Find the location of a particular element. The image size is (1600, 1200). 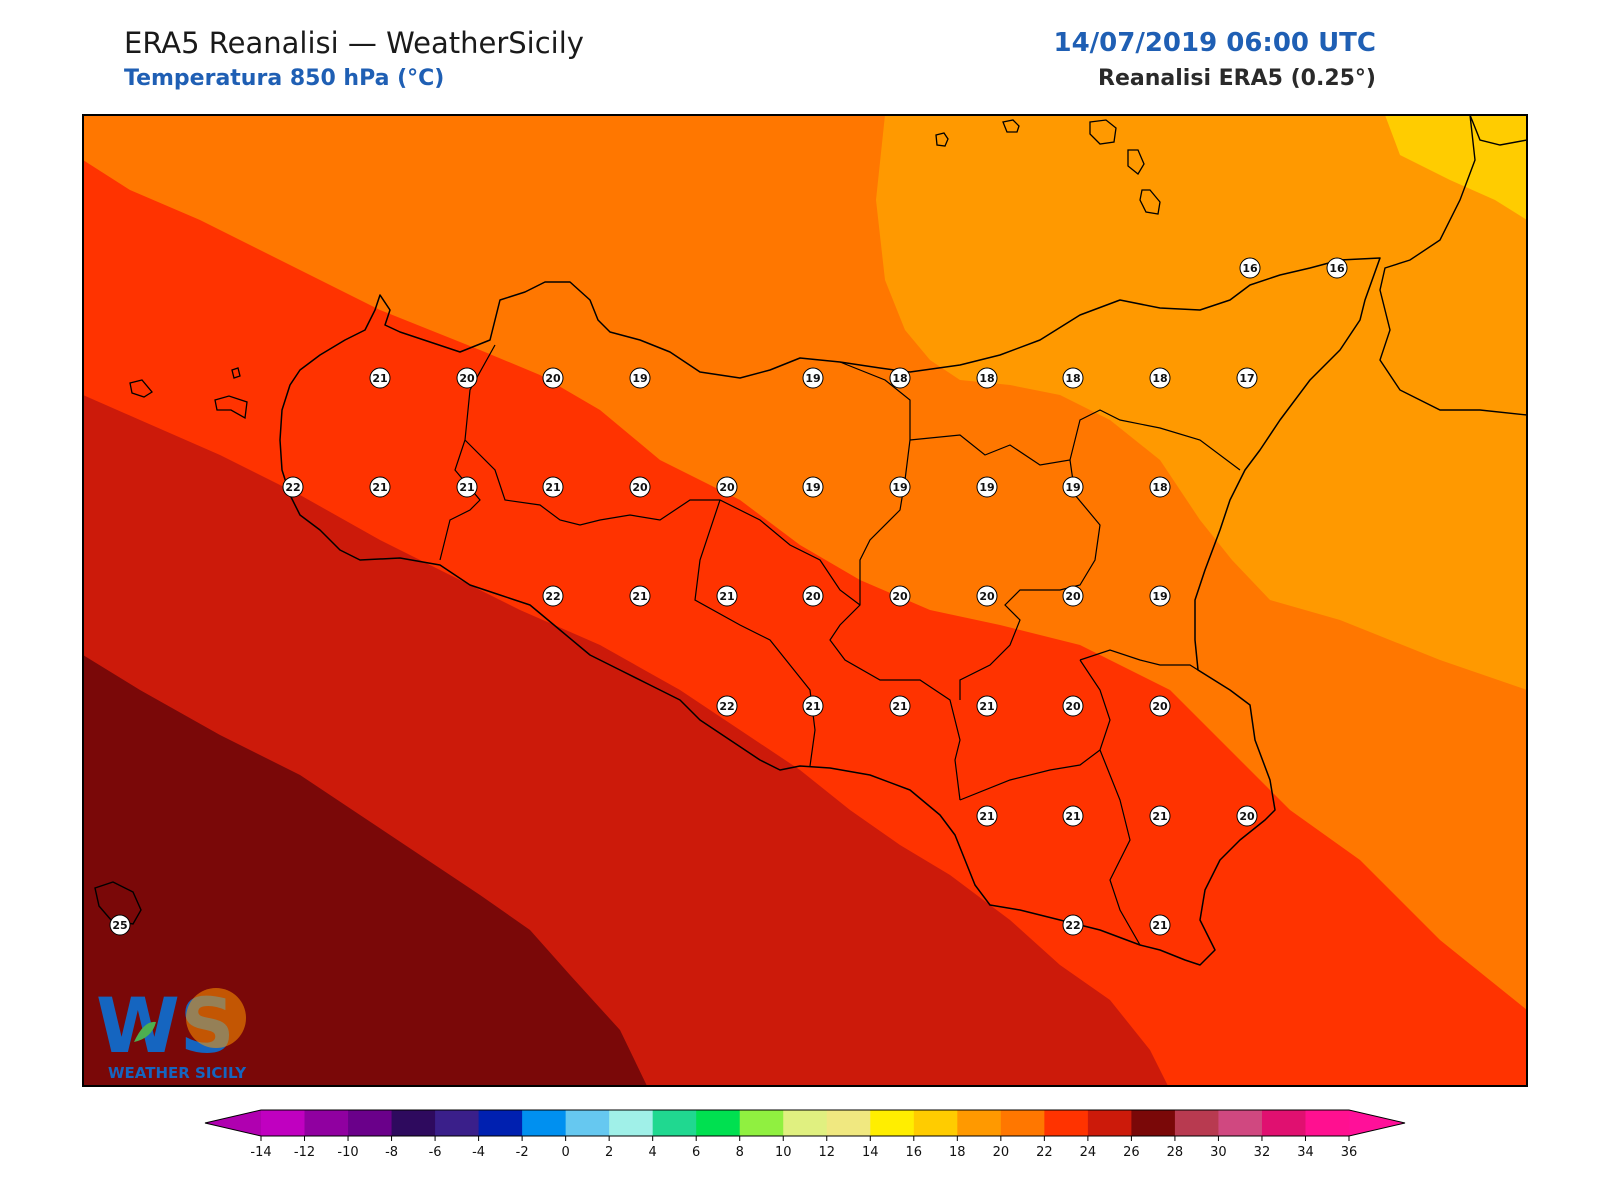

colorbar-tick-label: -14 is located at coordinates (260, 1152).